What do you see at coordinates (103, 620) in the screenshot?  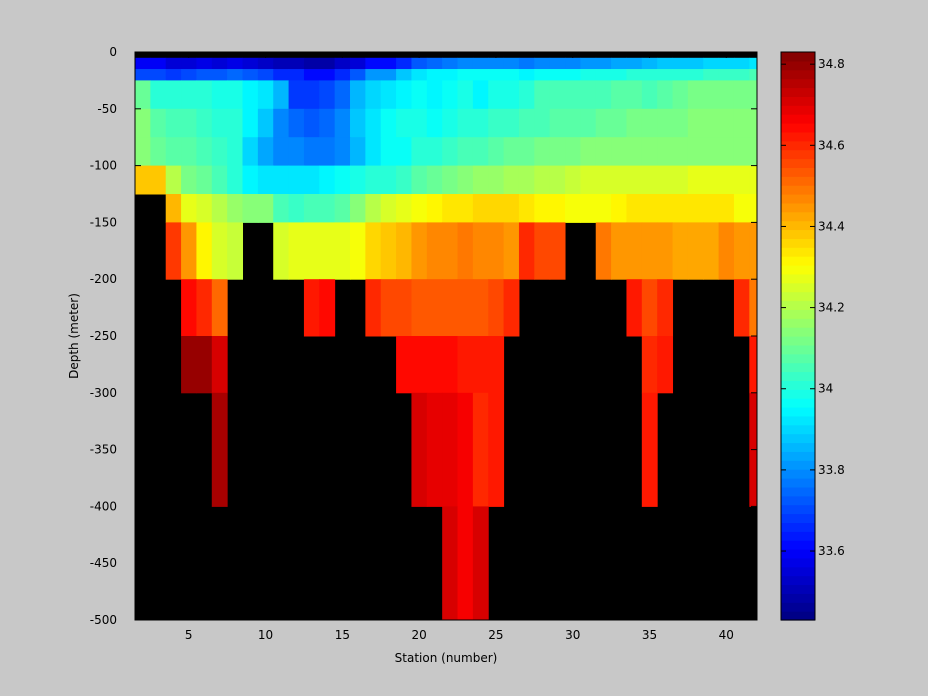 I see `y-tick-label: -500` at bounding box center [103, 620].